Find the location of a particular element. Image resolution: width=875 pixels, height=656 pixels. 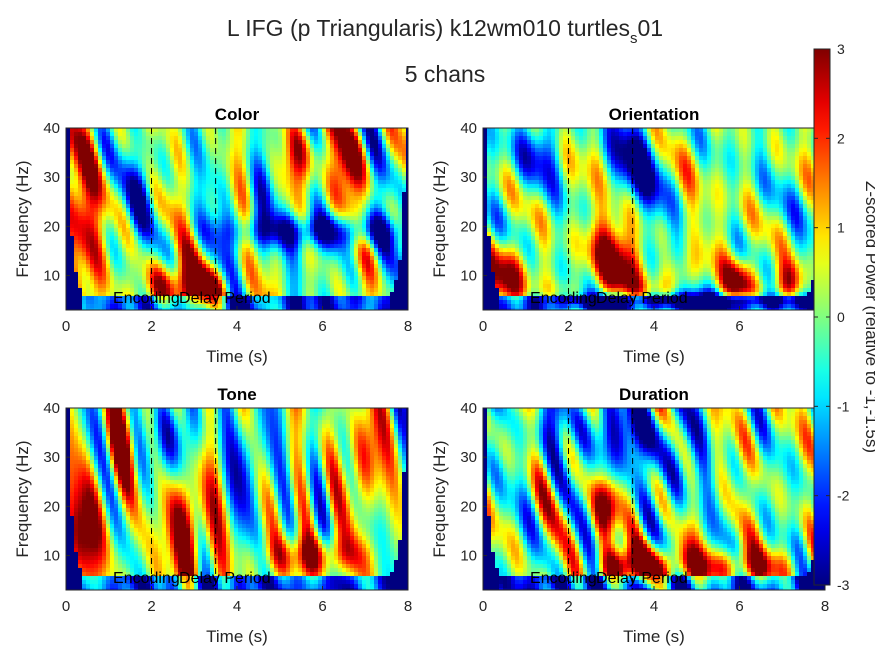

colorbar-tick-label: 2 is located at coordinates (841, 138).